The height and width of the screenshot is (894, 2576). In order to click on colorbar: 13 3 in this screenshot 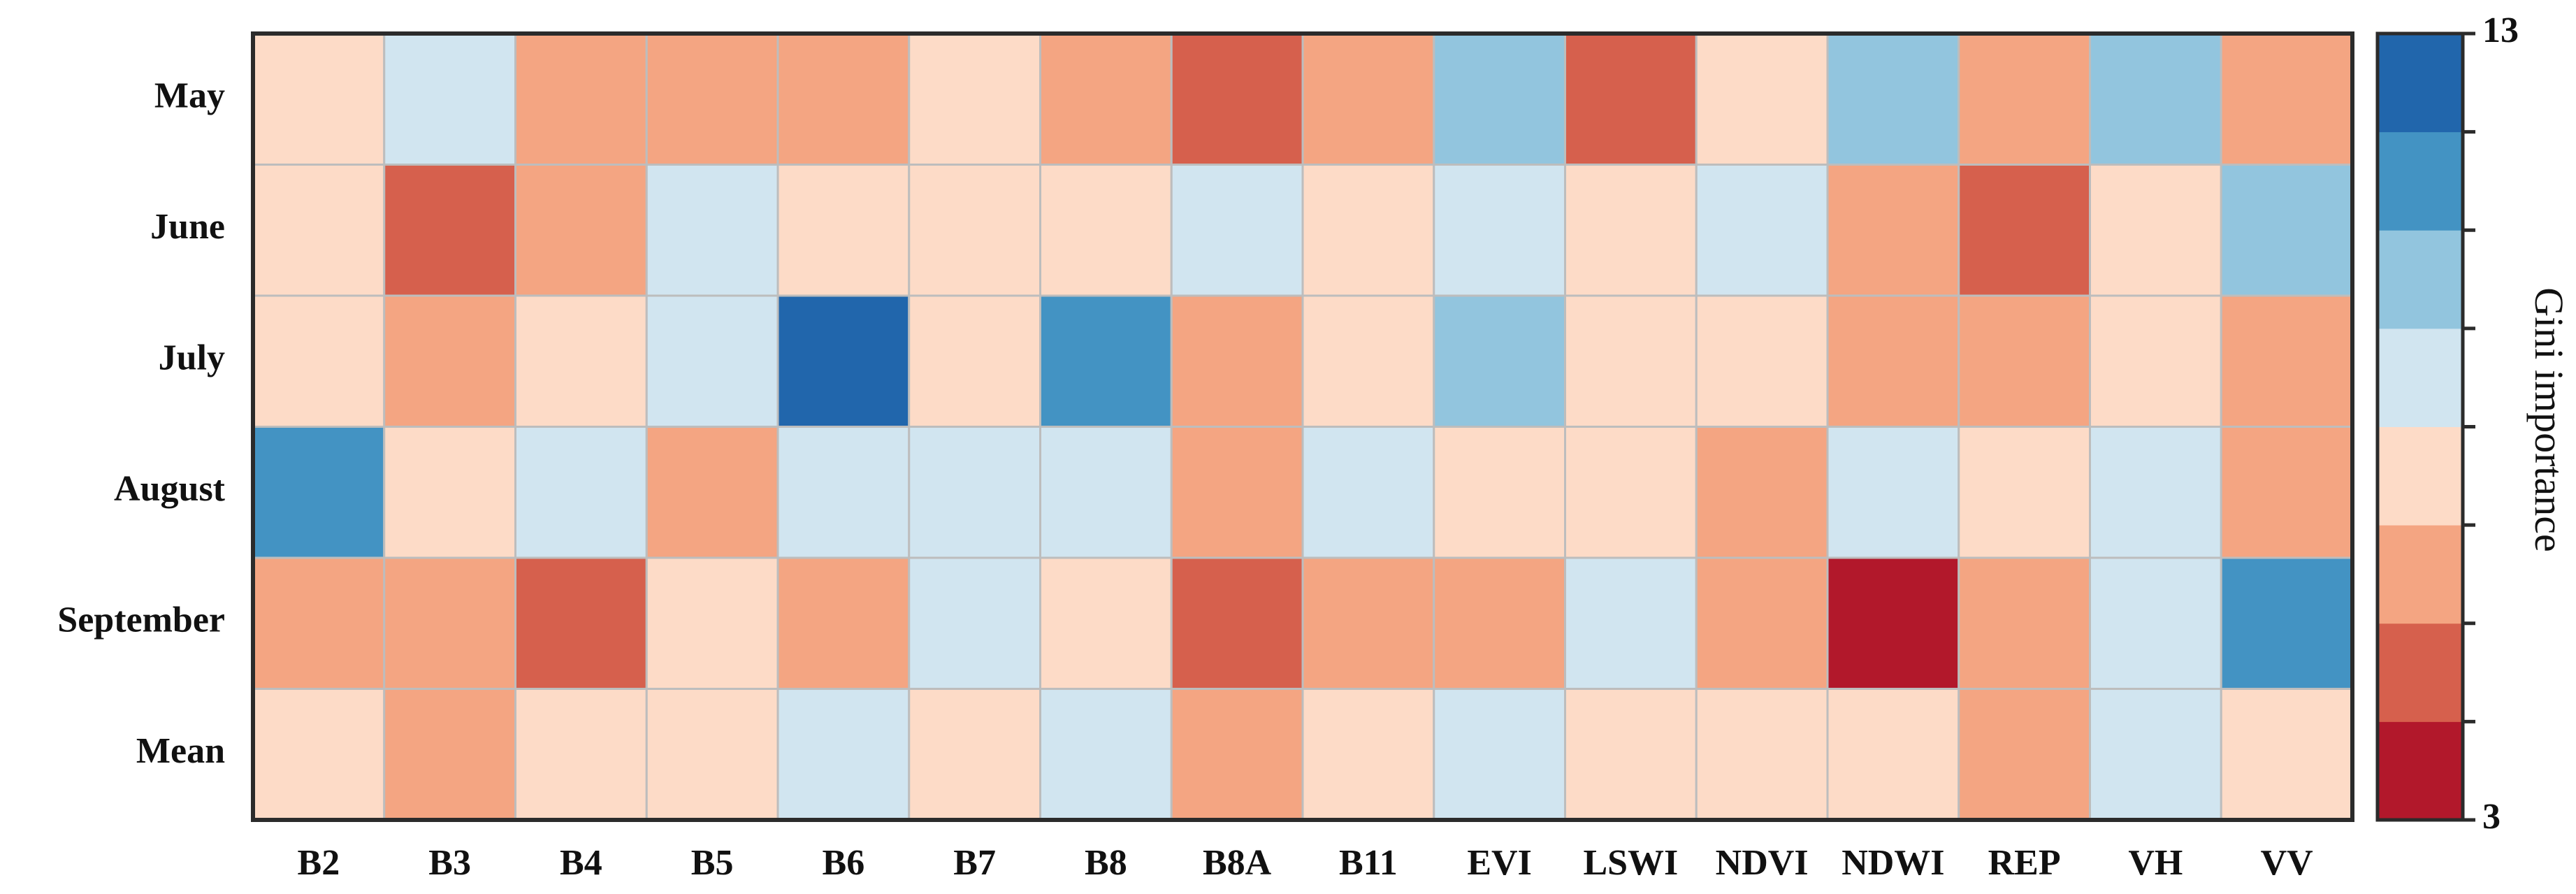, I will do `click(2447, 424)`.